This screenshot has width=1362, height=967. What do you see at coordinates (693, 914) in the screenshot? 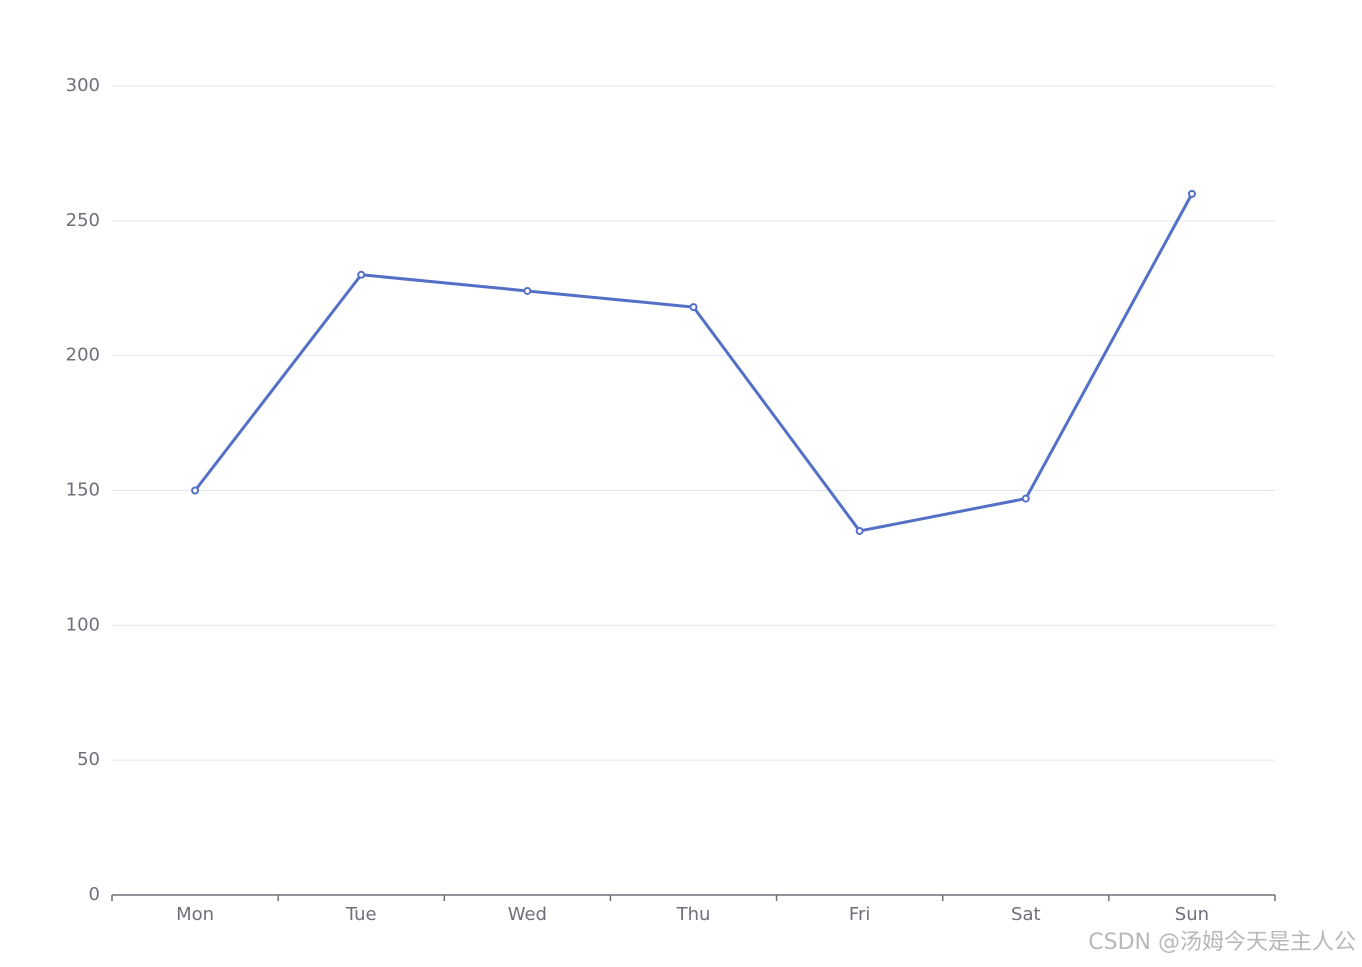
I see `x-tick-label: Thu` at bounding box center [693, 914].